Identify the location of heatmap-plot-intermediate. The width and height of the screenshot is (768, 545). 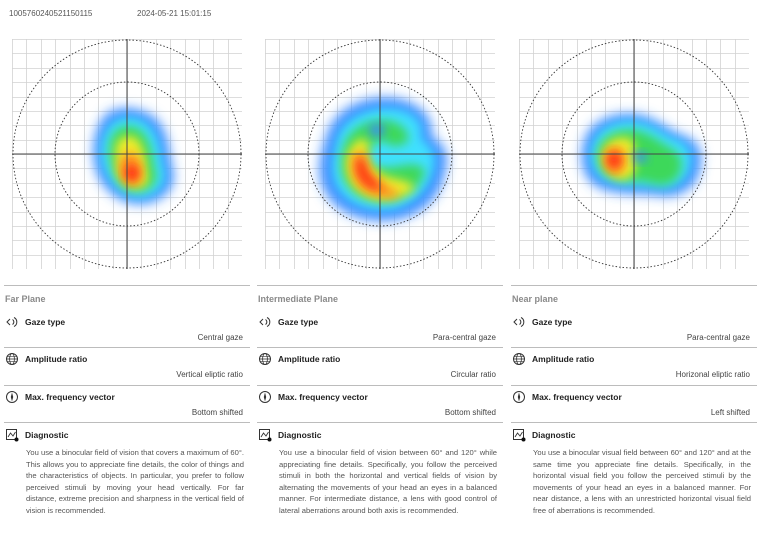
(380, 154).